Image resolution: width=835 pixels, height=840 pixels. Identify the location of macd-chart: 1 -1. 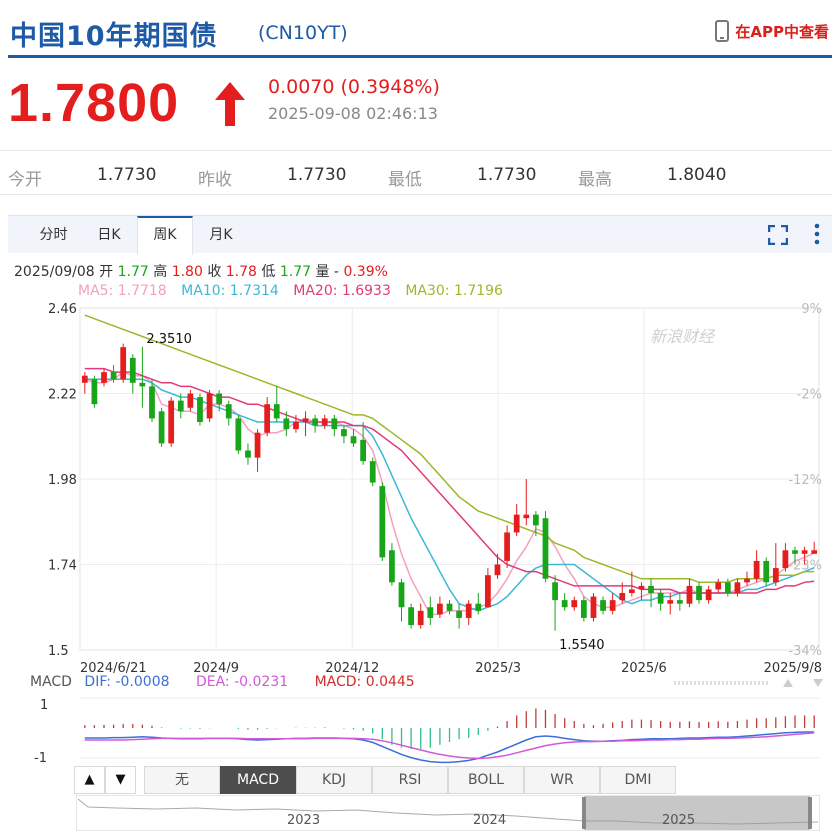
(417, 728).